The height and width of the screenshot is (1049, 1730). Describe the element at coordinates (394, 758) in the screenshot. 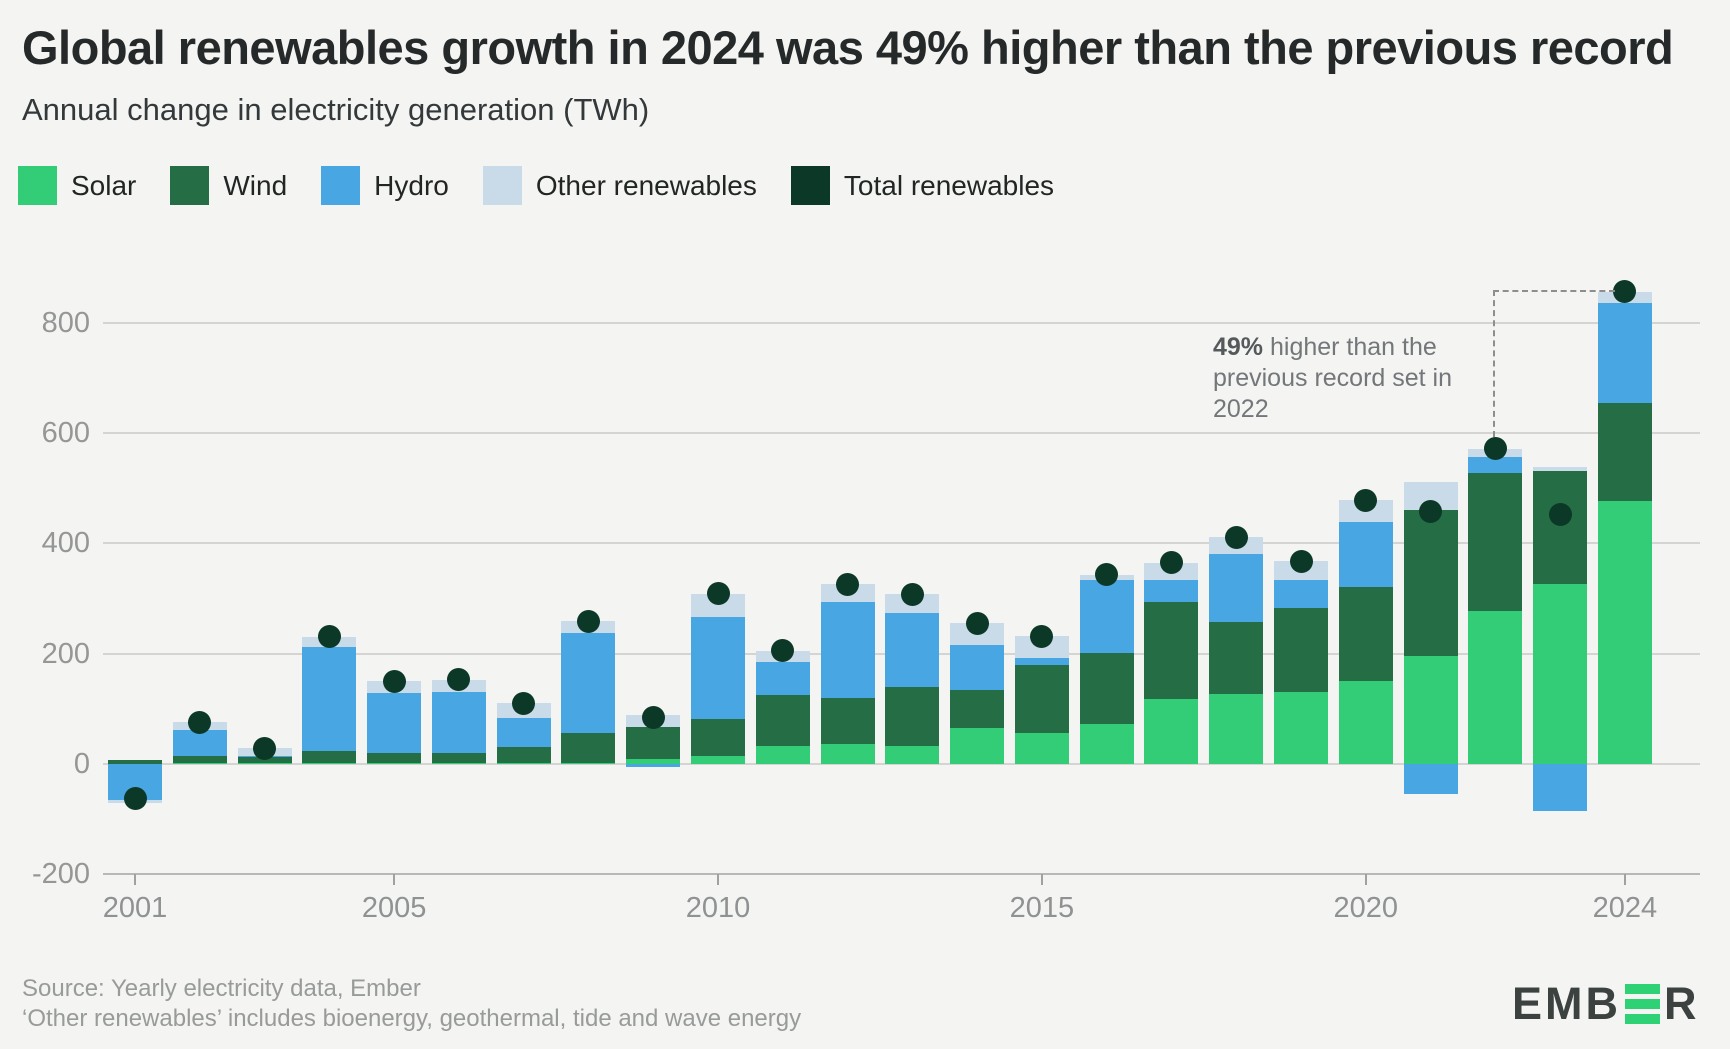

I see `bar-2005-wind` at that location.